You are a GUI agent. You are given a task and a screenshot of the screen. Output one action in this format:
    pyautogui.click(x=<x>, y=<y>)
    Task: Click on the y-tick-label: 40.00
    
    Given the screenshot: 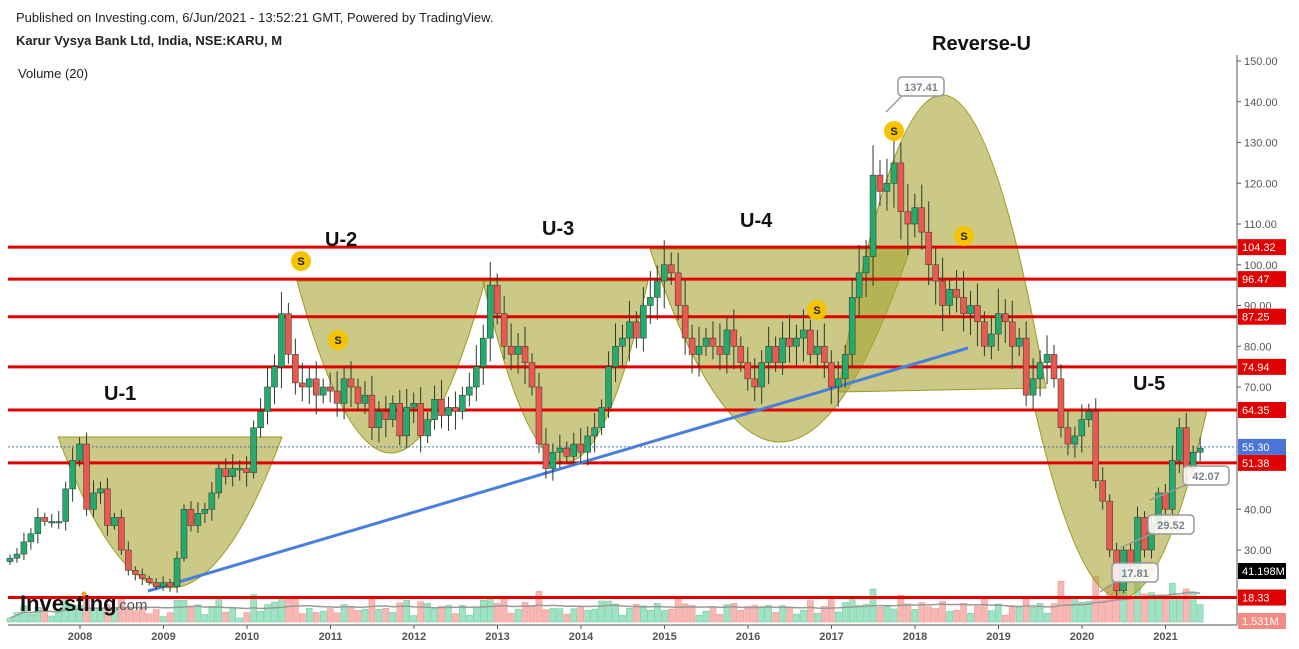 What is the action you would take?
    pyautogui.click(x=1258, y=510)
    